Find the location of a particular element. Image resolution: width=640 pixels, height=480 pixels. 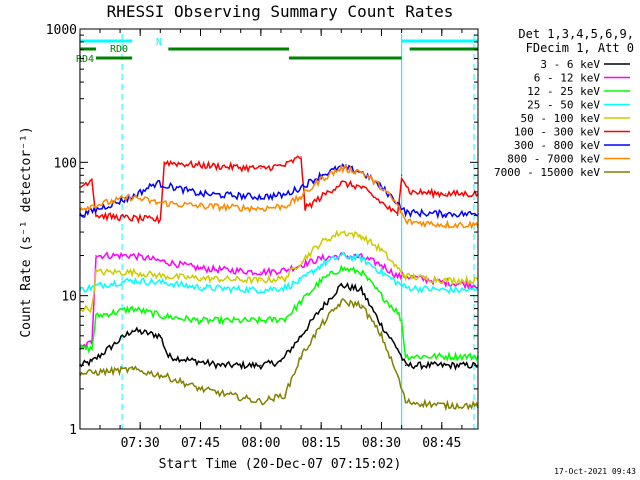

legend-label: 12 - 25 keV is located at coordinates (563, 91).